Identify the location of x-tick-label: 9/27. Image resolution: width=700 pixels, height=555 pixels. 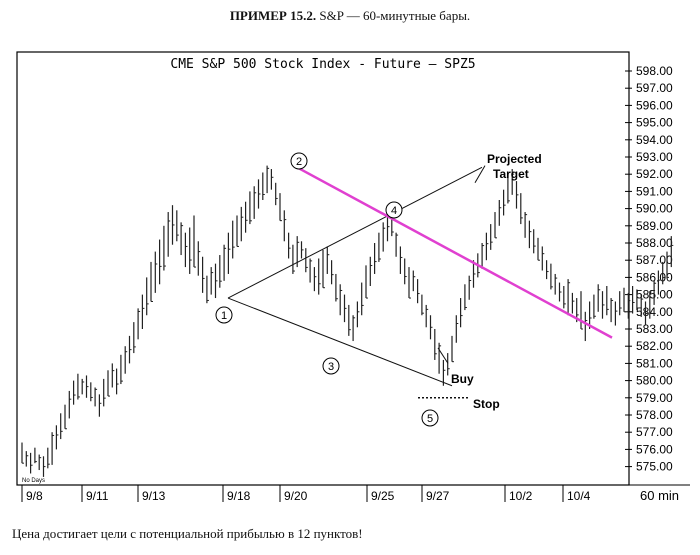
(438, 496).